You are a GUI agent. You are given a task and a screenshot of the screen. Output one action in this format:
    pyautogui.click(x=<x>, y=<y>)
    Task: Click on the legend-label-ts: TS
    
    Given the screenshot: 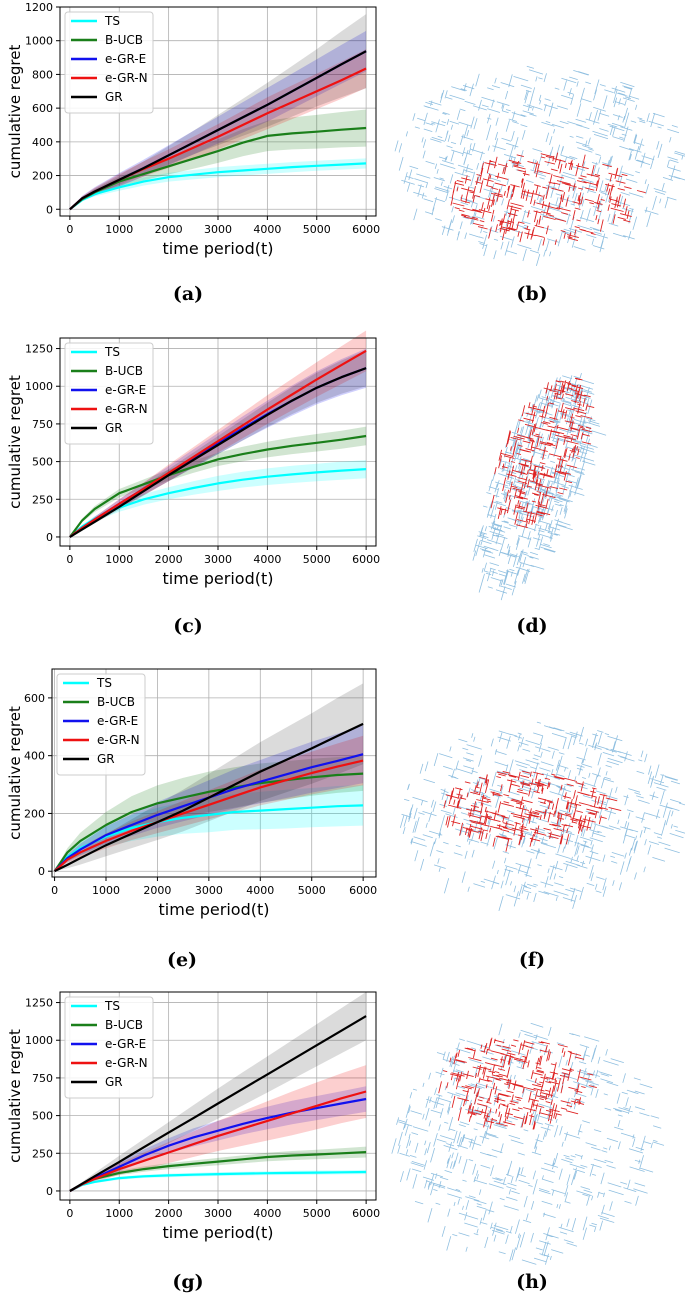 What is the action you would take?
    pyautogui.click(x=112, y=21)
    